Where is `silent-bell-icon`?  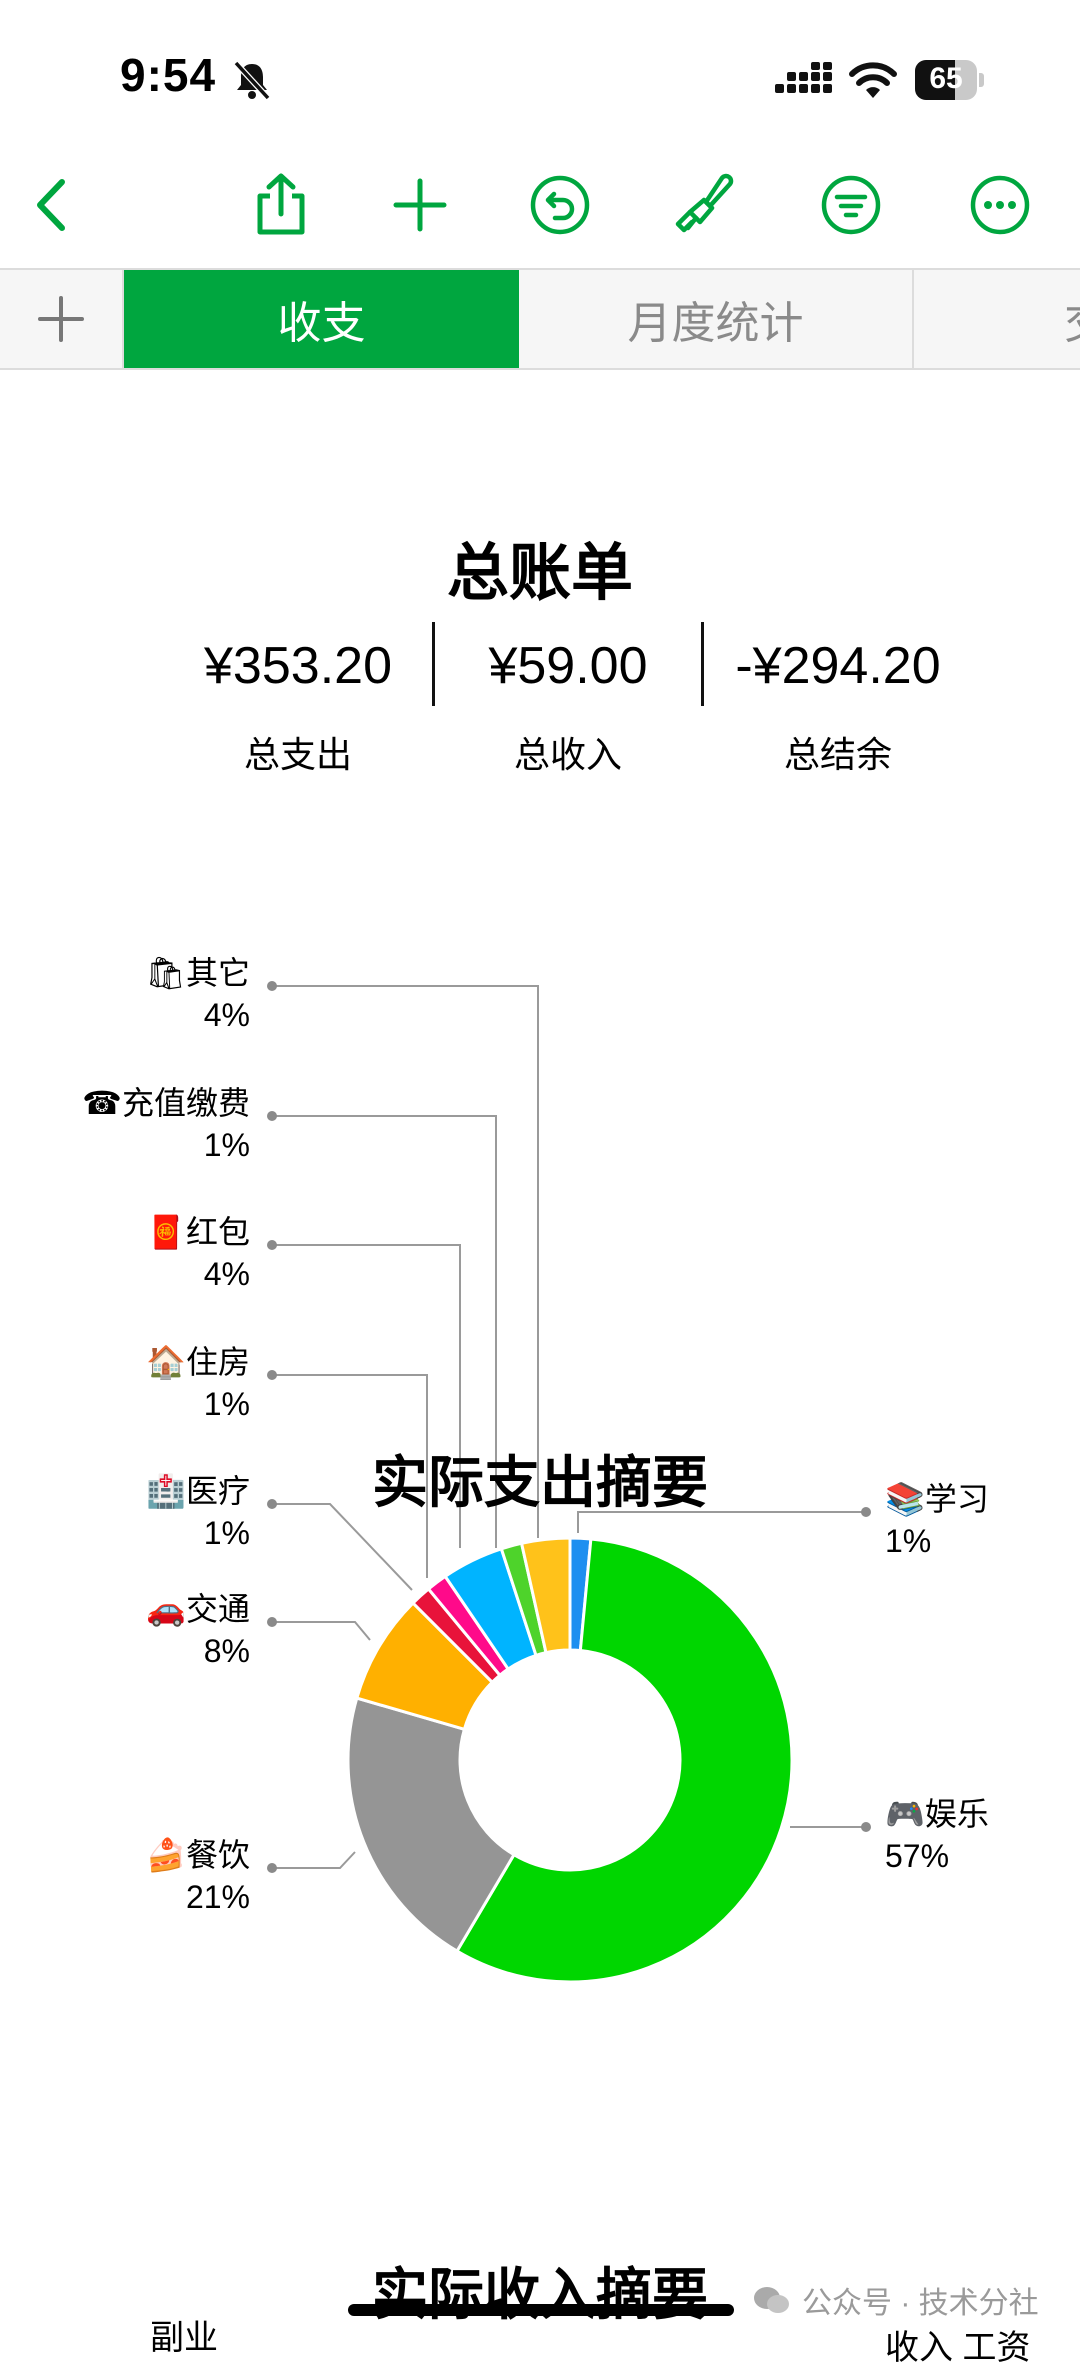
silent-bell-icon is located at coordinates (252, 80).